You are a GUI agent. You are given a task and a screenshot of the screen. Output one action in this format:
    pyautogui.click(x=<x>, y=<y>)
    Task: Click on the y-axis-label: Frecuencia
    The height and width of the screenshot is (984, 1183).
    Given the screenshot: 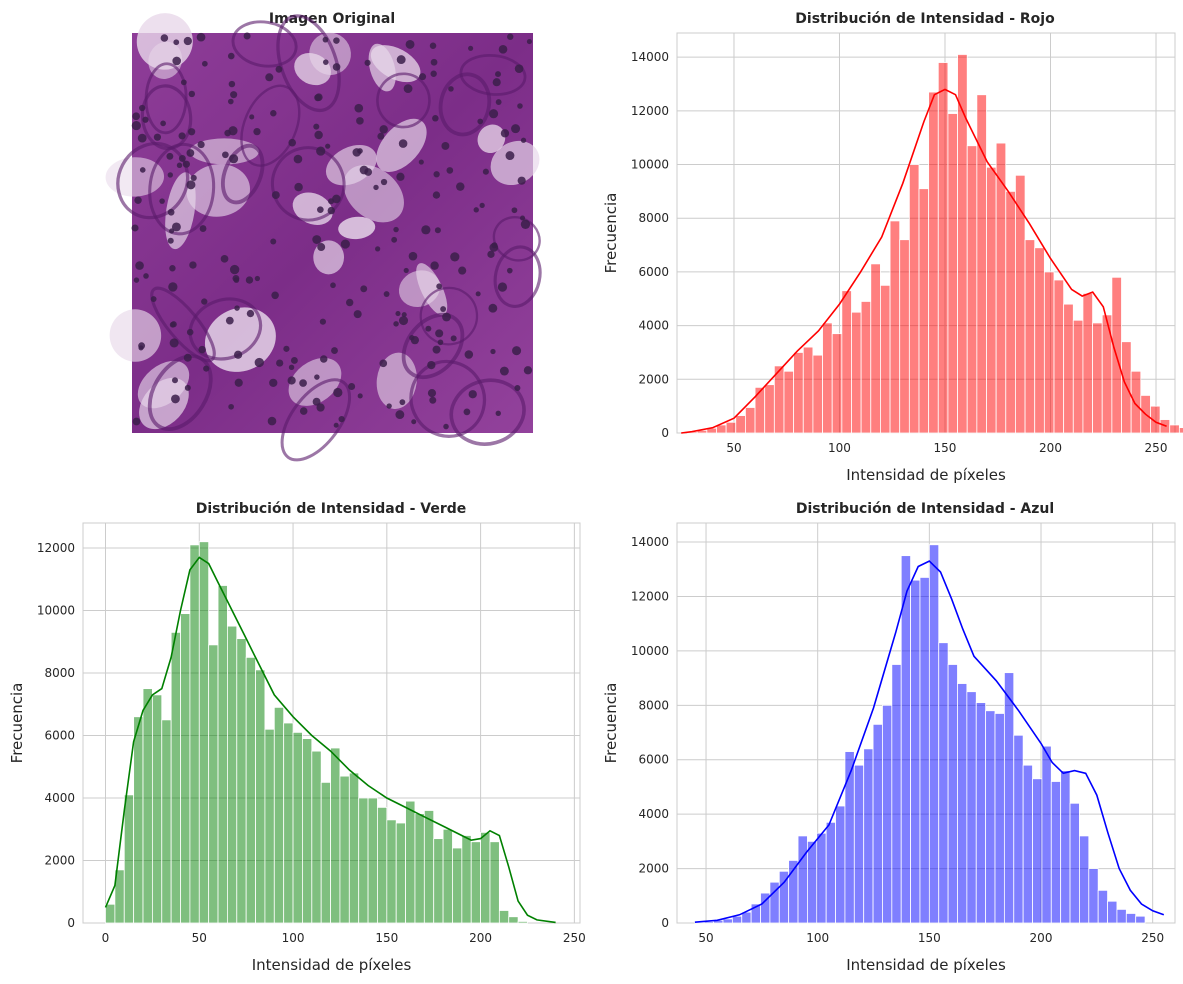 What is the action you would take?
    pyautogui.click(x=611, y=723)
    